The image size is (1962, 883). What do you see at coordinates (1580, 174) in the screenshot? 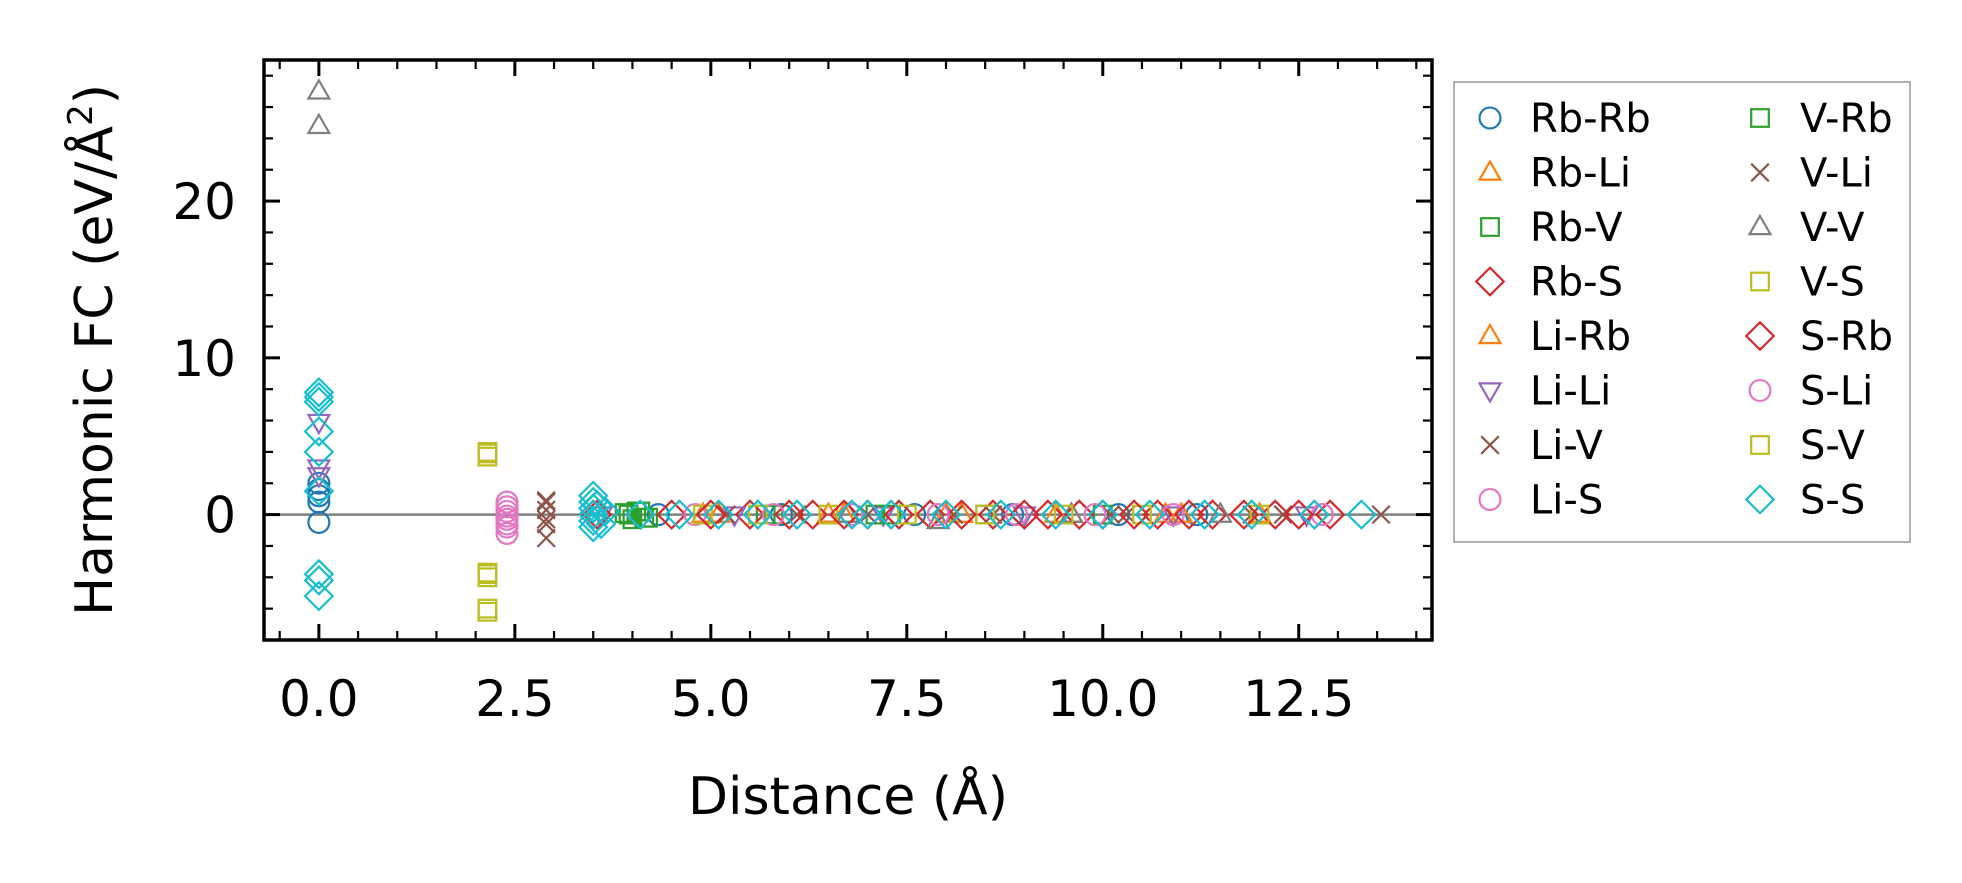
I see `legend-label: Rb-Li` at bounding box center [1580, 174].